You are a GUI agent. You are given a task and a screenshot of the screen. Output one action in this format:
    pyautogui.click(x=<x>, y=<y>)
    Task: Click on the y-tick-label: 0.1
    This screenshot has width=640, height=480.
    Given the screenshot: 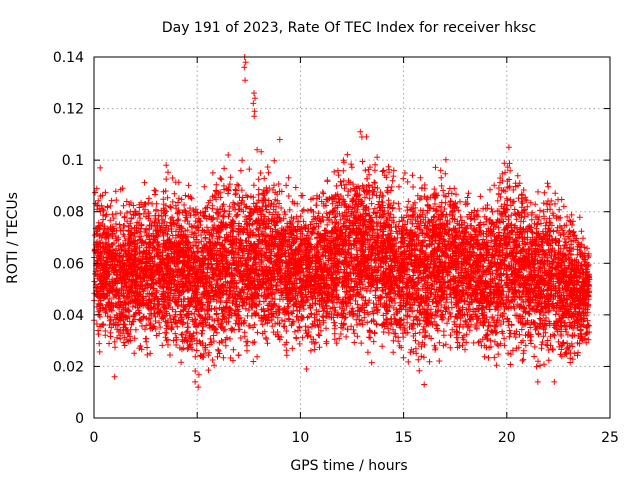 What is the action you would take?
    pyautogui.click(x=73, y=161)
    